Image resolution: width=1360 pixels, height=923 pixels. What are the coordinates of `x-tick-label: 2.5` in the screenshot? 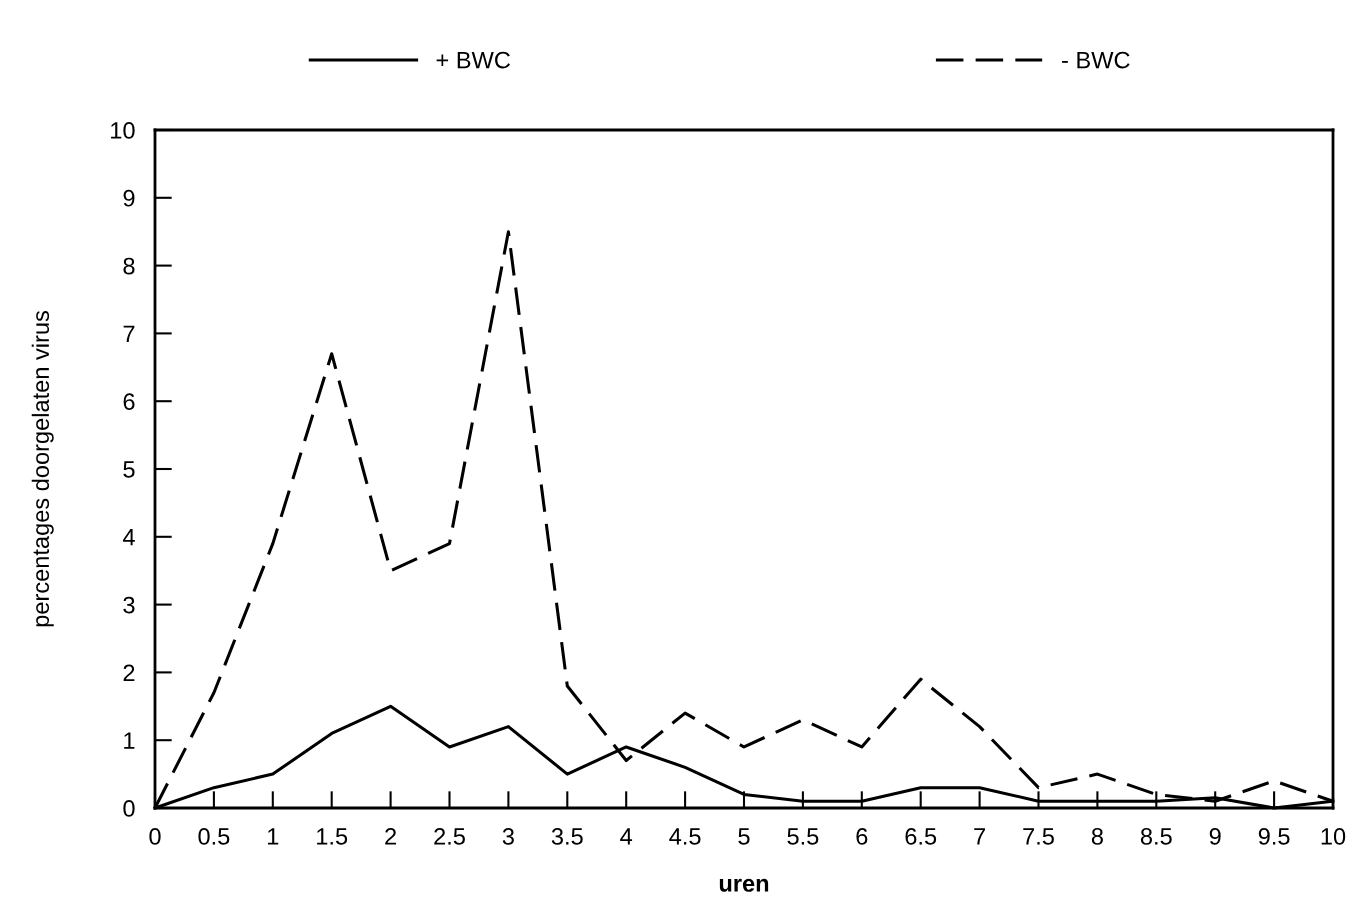 It's located at (449, 836).